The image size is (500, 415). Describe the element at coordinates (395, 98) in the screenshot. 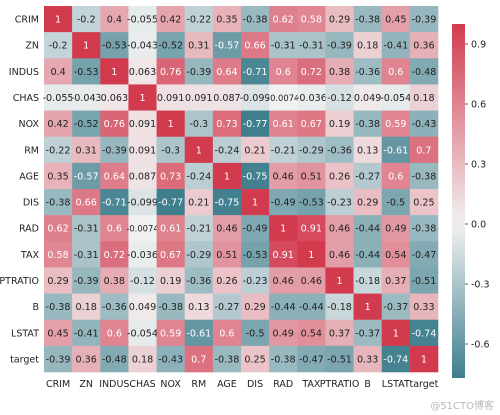

I see `cell-value-label: -0.054` at that location.